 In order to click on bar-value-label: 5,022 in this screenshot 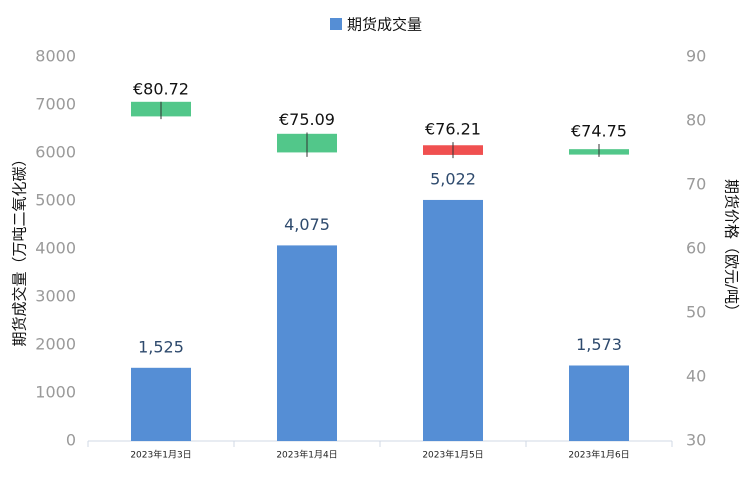, I will do `click(453, 178)`.